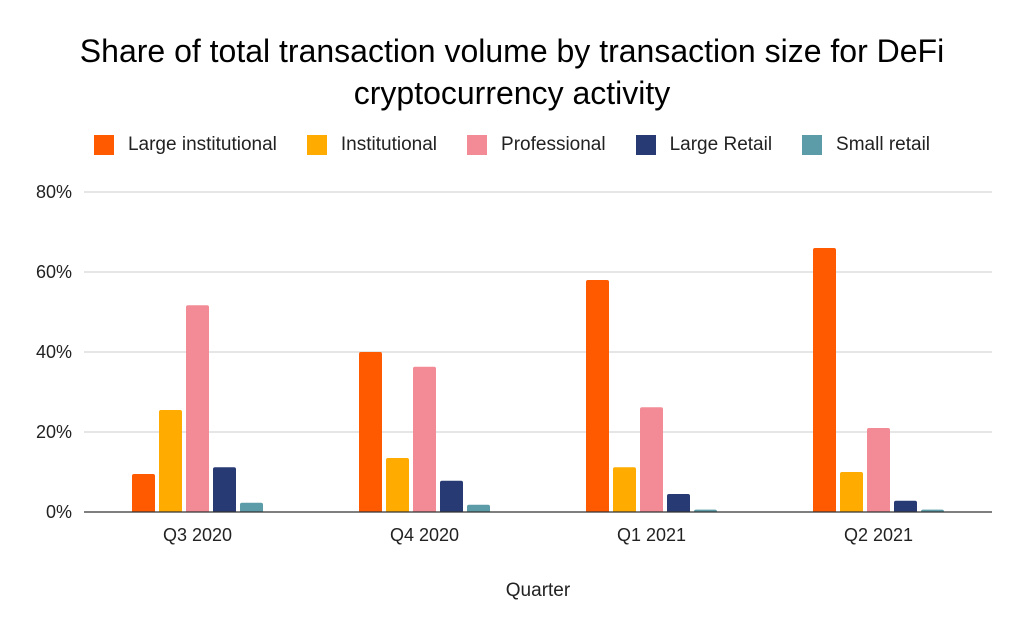 This screenshot has width=1024, height=633. What do you see at coordinates (54, 432) in the screenshot?
I see `y-tick-label: 20%` at bounding box center [54, 432].